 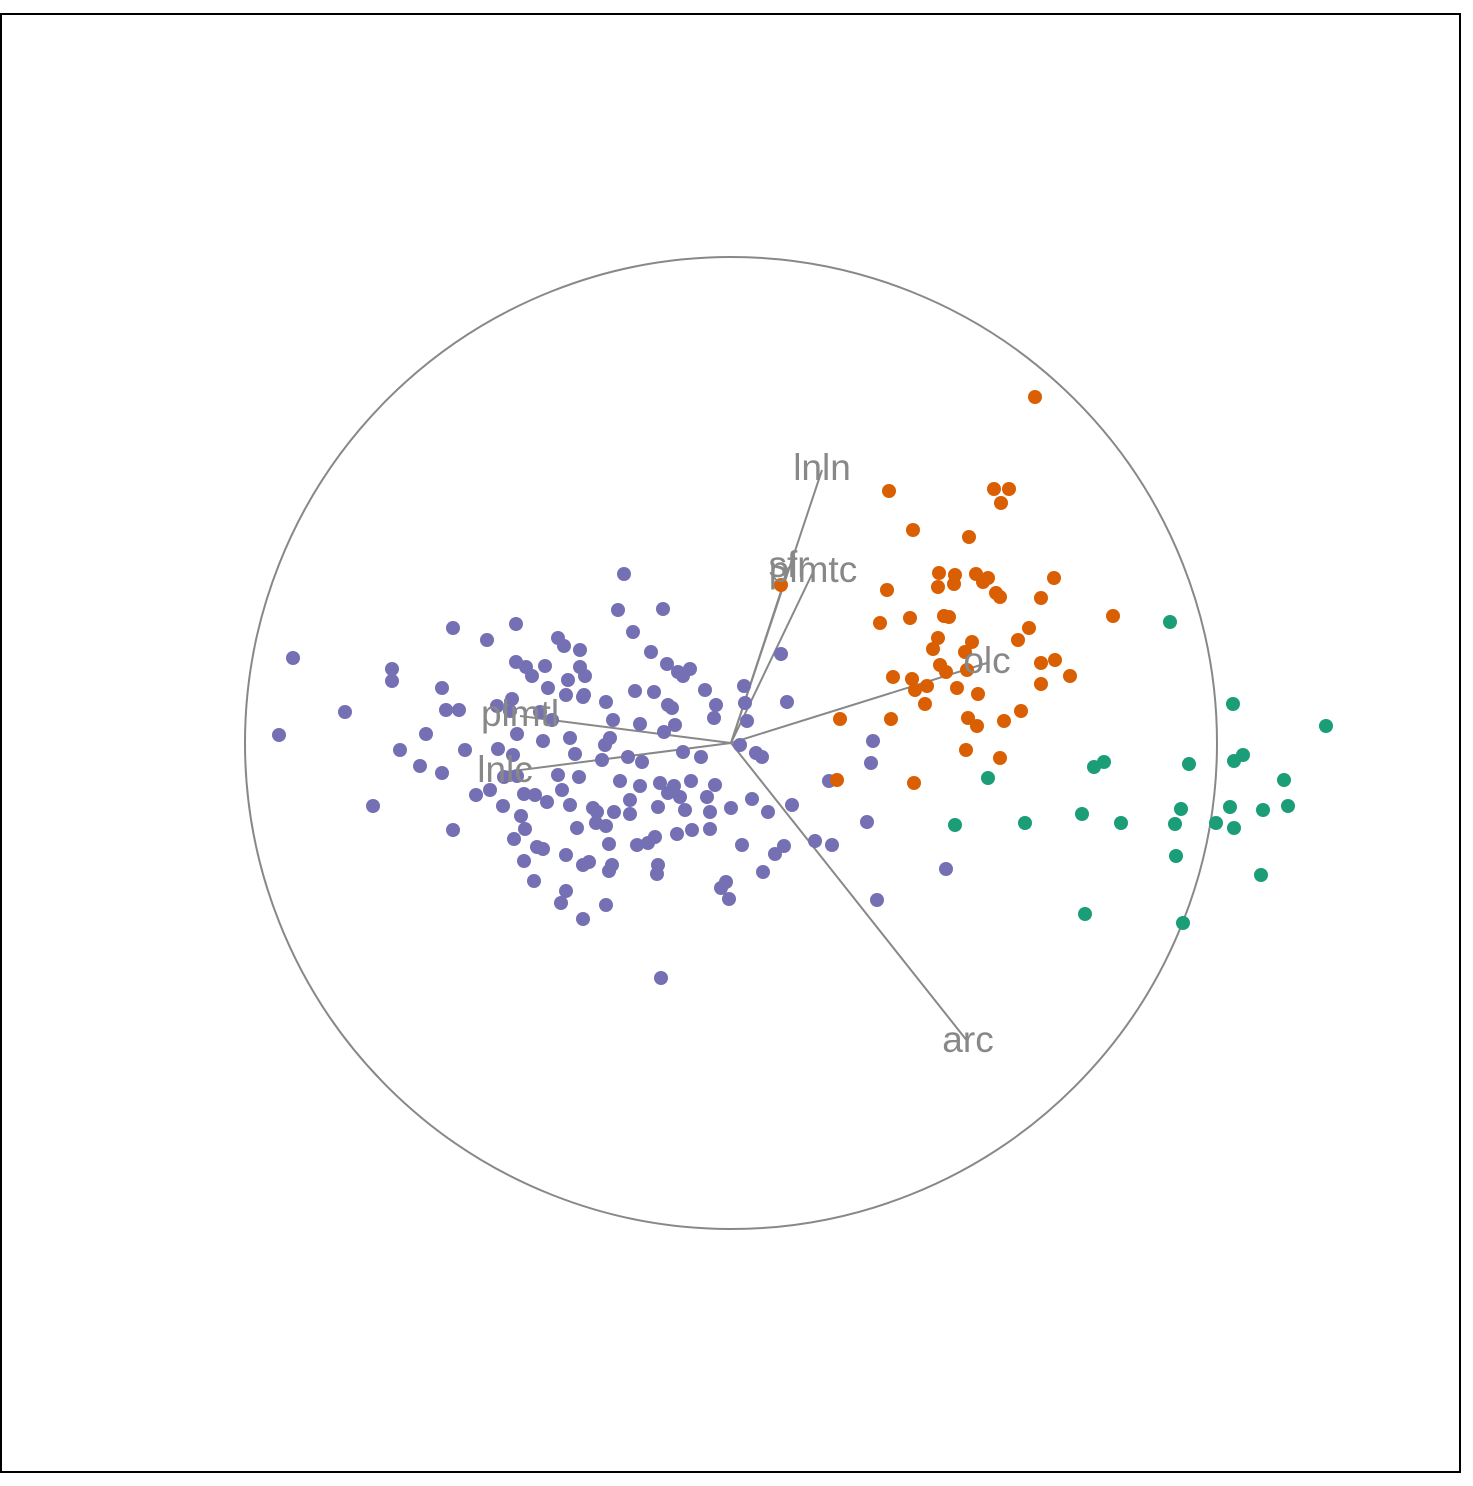 What do you see at coordinates (986, 660) in the screenshot?
I see `axis-label: olc` at bounding box center [986, 660].